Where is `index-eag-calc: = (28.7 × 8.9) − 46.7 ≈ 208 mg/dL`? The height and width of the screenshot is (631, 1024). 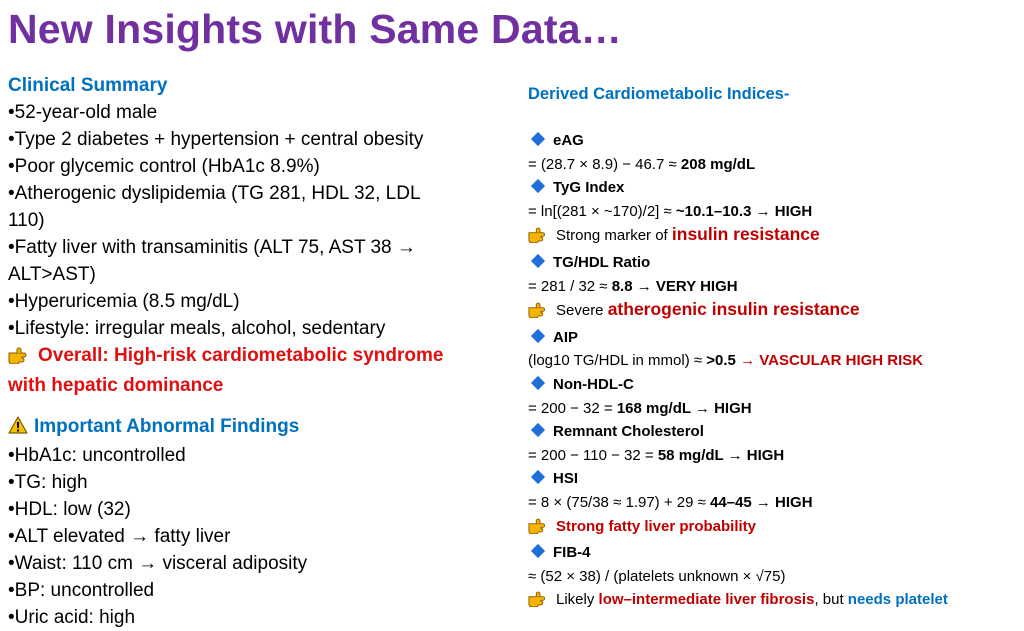
index-eag-calc: = (28.7 × 8.9) − 46.7 ≈ 208 mg/dL is located at coordinates (642, 164).